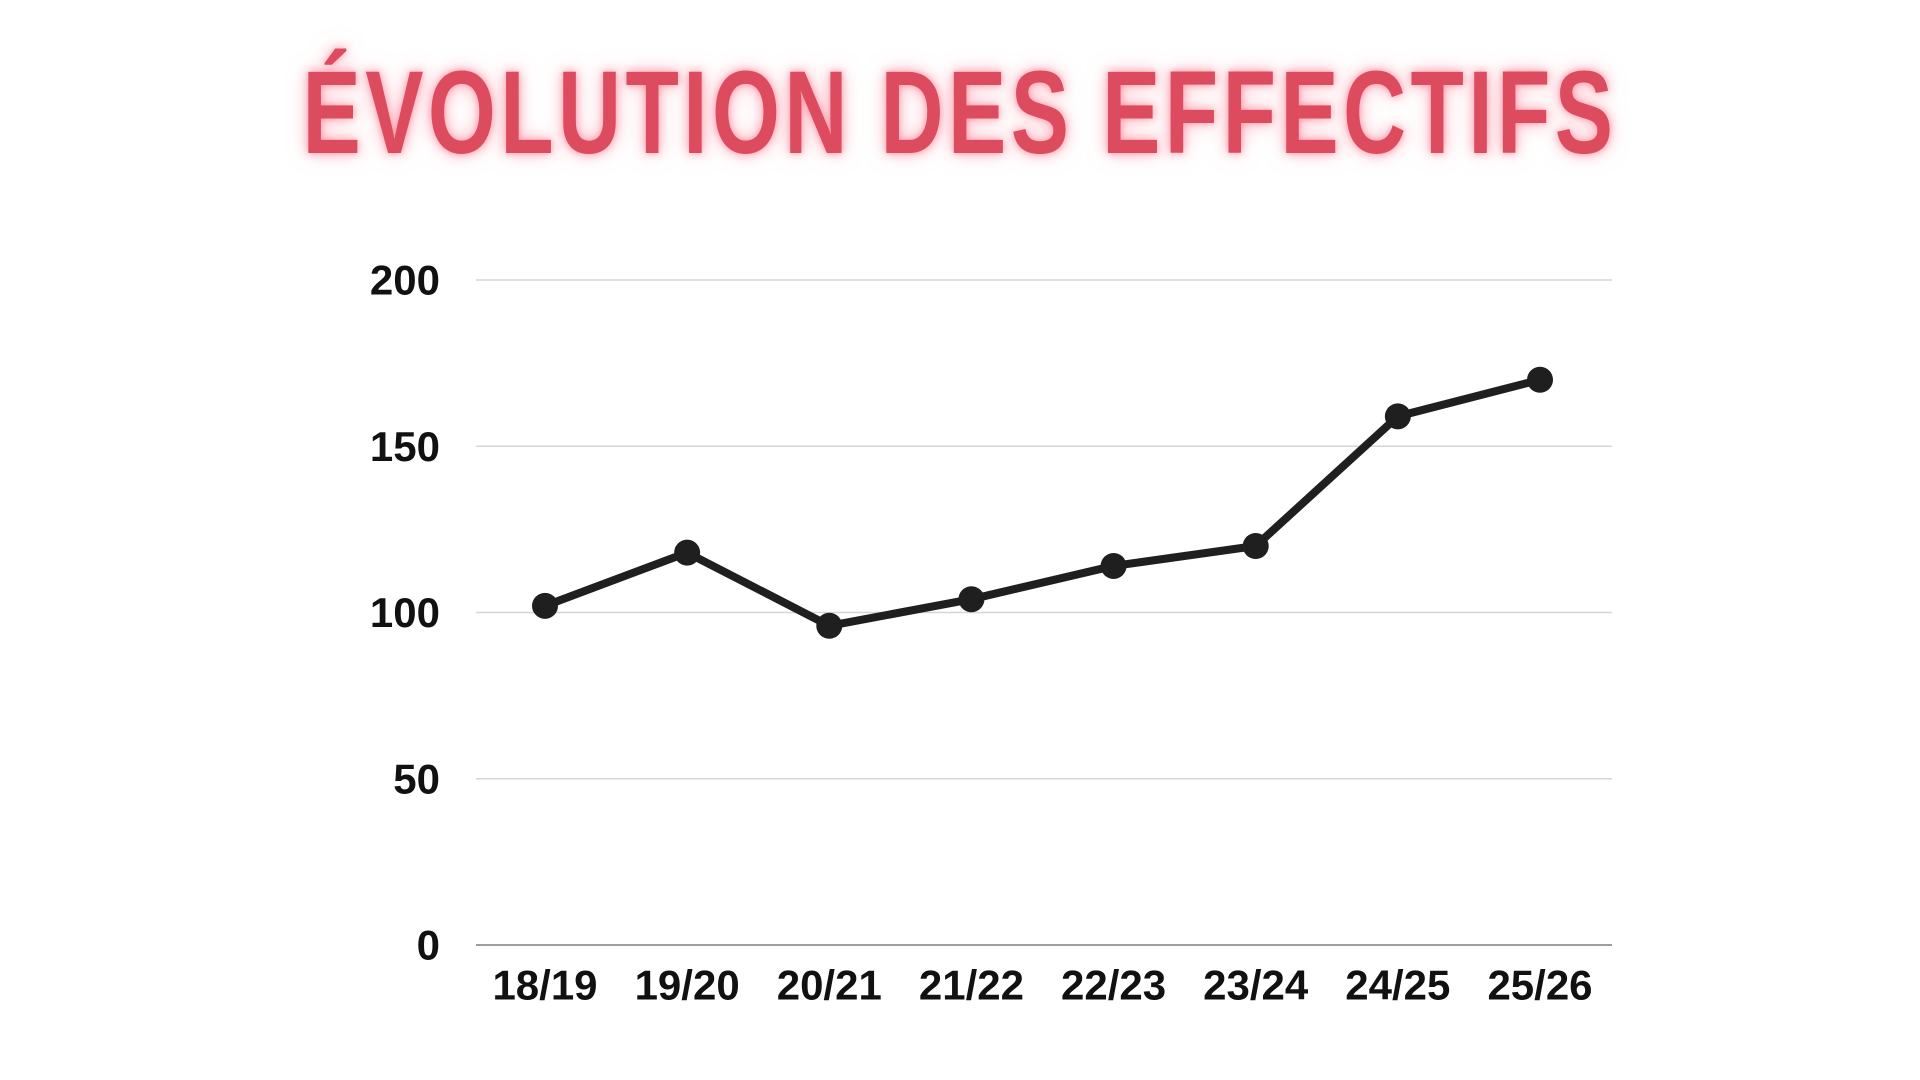  Describe the element at coordinates (971, 985) in the screenshot. I see `x-tick-label: 21/22` at that location.